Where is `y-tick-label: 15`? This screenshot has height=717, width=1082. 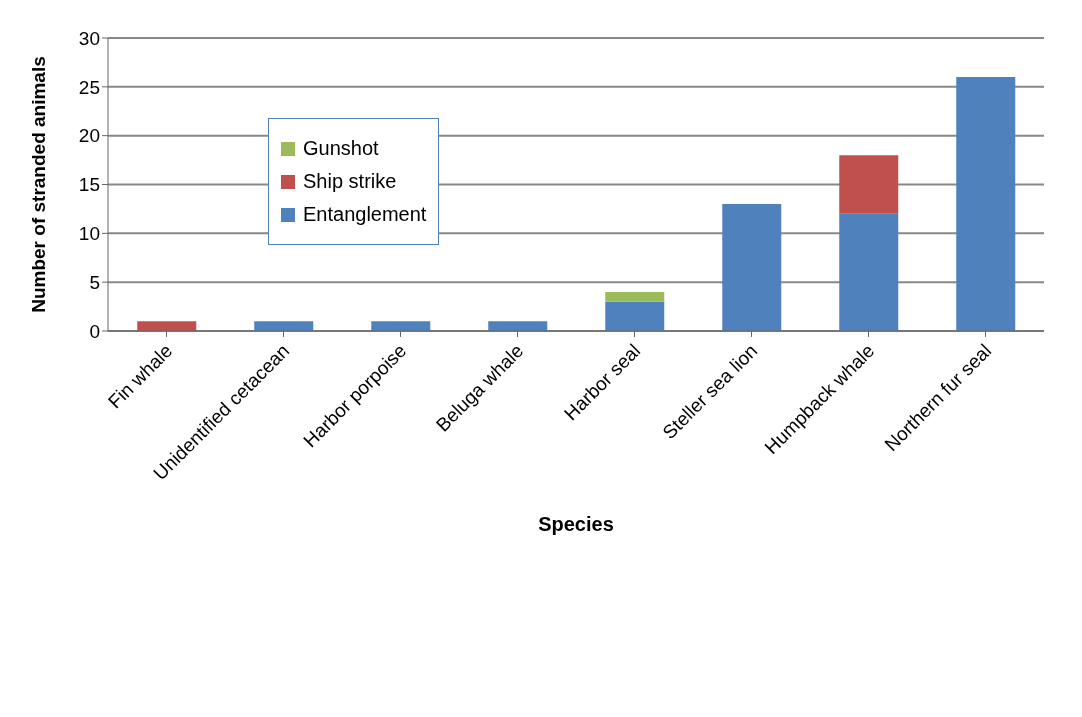
y-tick-label: 15 is located at coordinates (89, 185).